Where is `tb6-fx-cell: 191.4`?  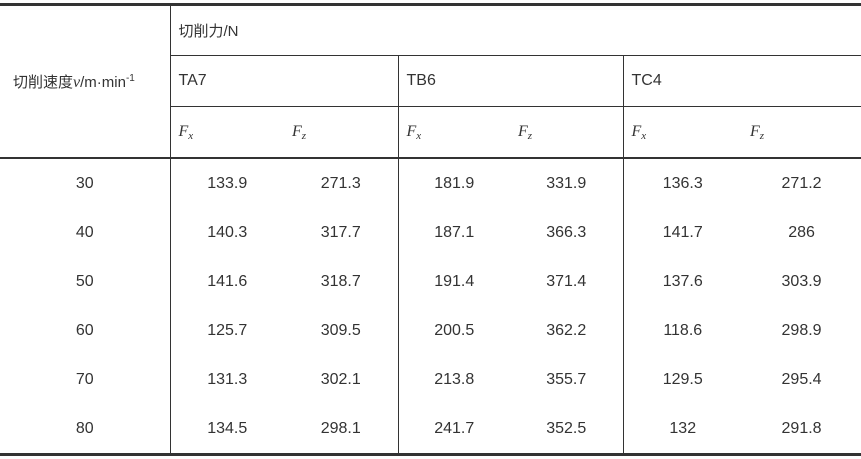 tb6-fx-cell: 191.4 is located at coordinates (453, 281).